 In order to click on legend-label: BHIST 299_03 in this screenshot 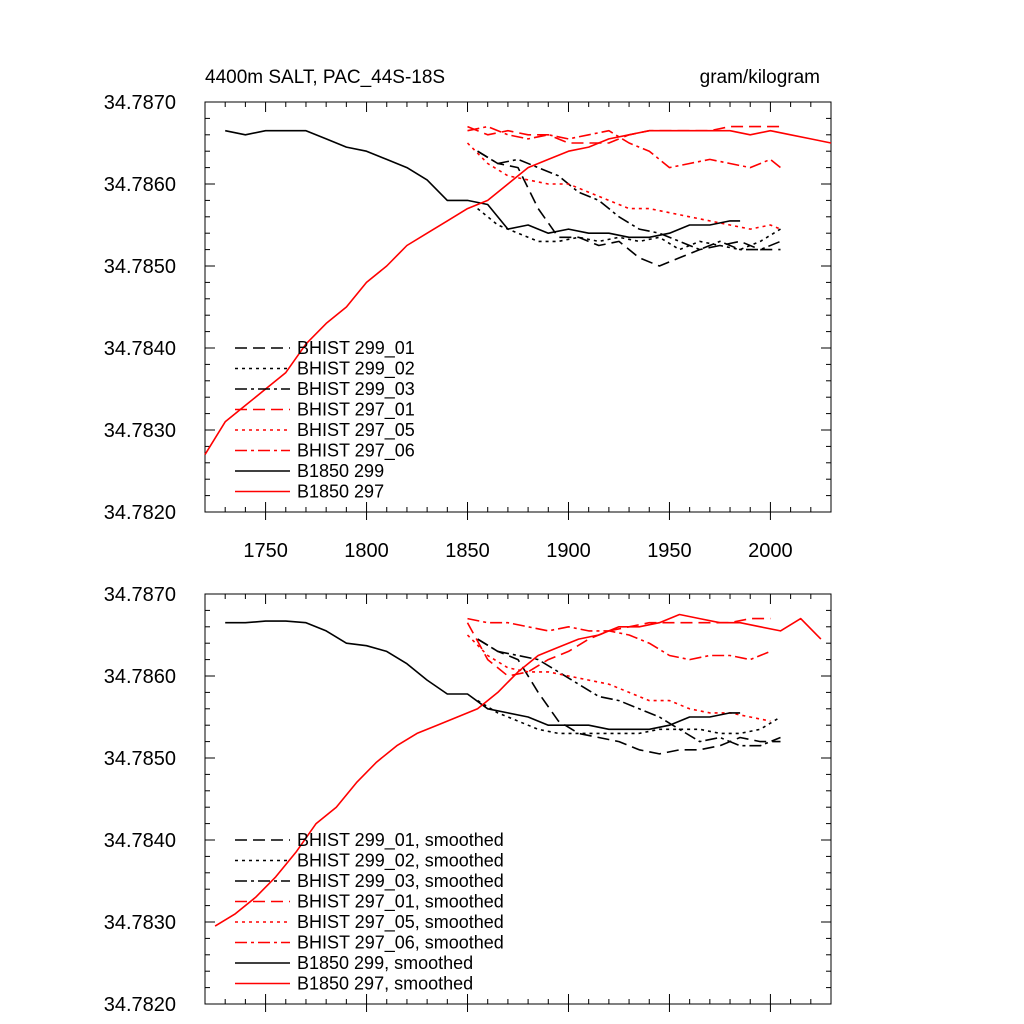, I will do `click(356, 389)`.